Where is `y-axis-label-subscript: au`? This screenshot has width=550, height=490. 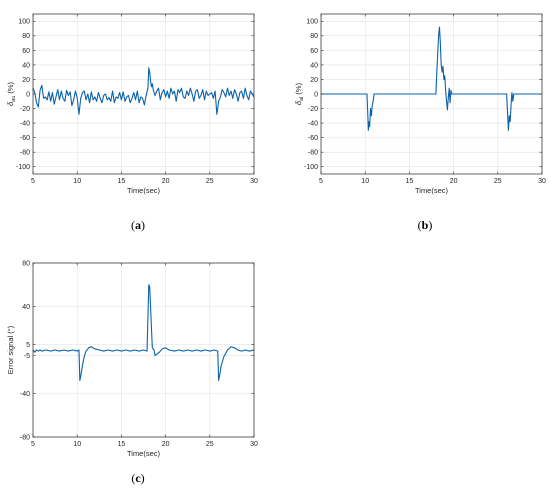
y-axis-label-subscript: au is located at coordinates (14, 99).